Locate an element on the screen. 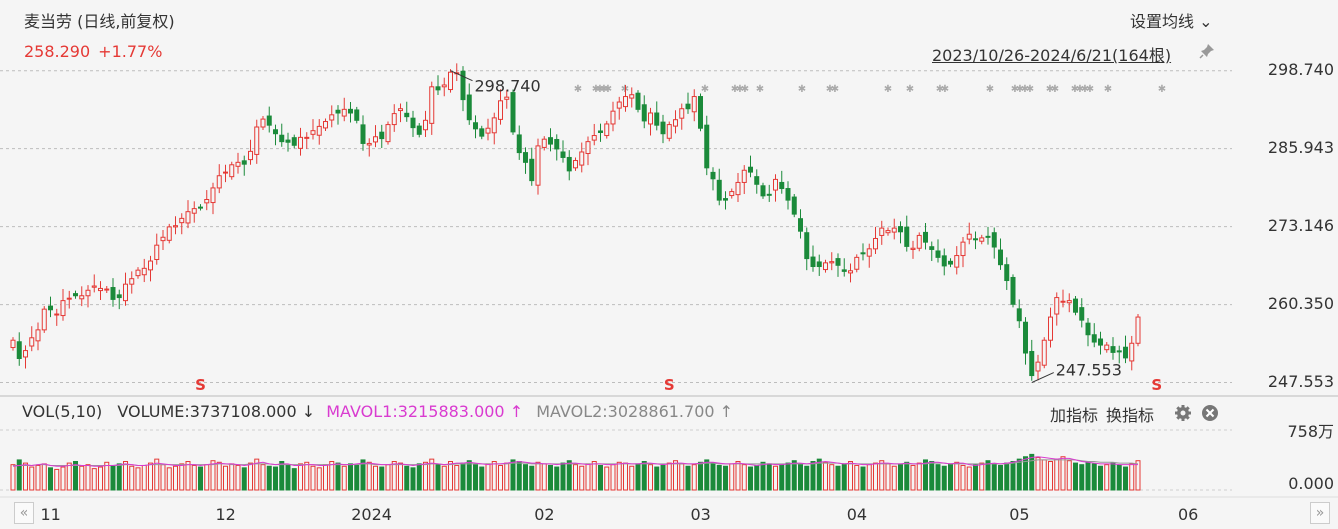  gear-icon is located at coordinates (1183, 413).